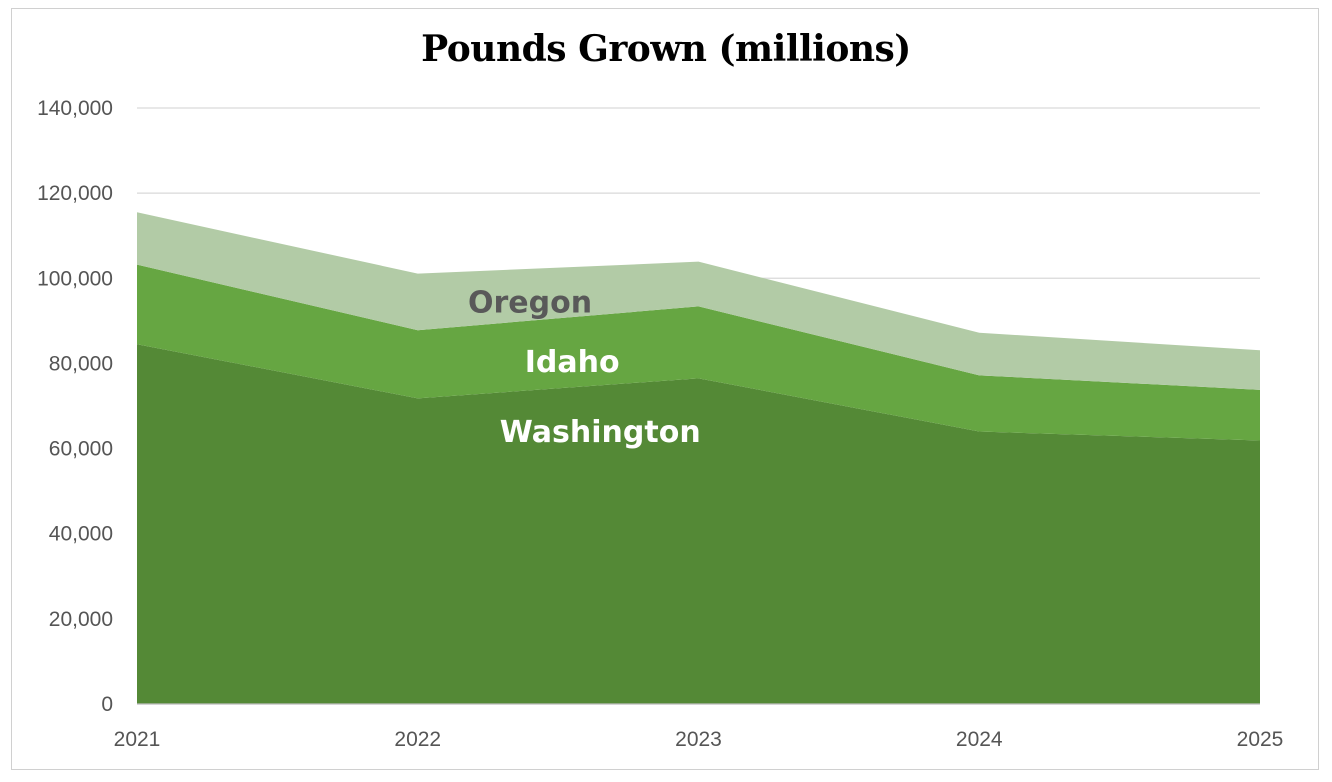  I want to click on series-label-idaho: Idaho, so click(572, 362).